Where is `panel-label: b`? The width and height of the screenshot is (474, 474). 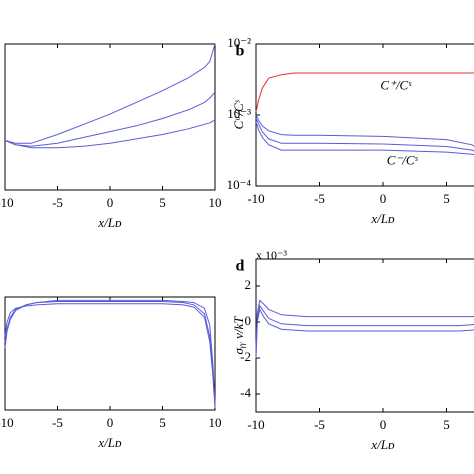 panel-label: b is located at coordinates (240, 51).